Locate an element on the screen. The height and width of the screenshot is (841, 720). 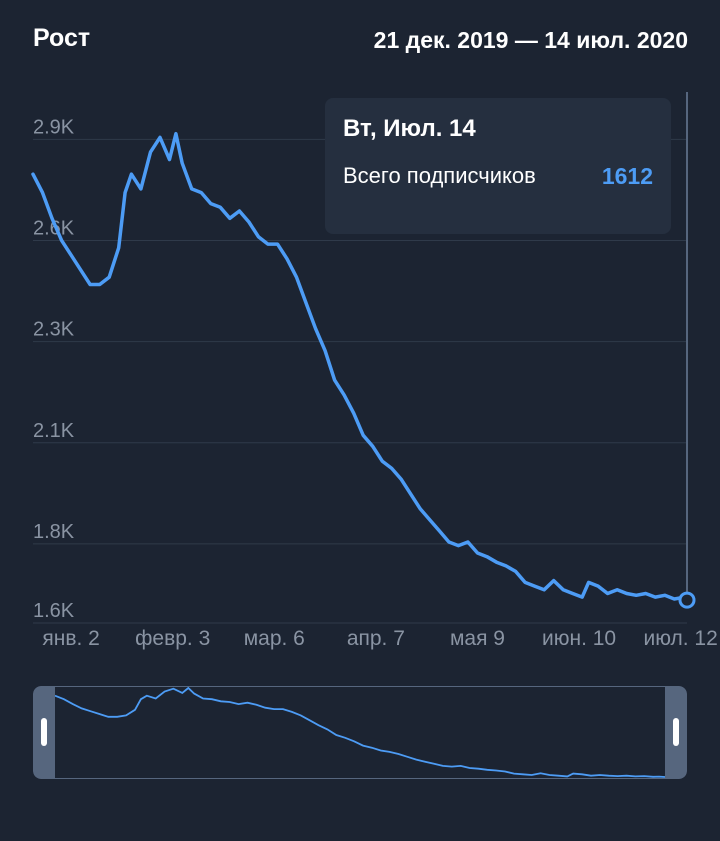
navigator-preview is located at coordinates (360, 732).